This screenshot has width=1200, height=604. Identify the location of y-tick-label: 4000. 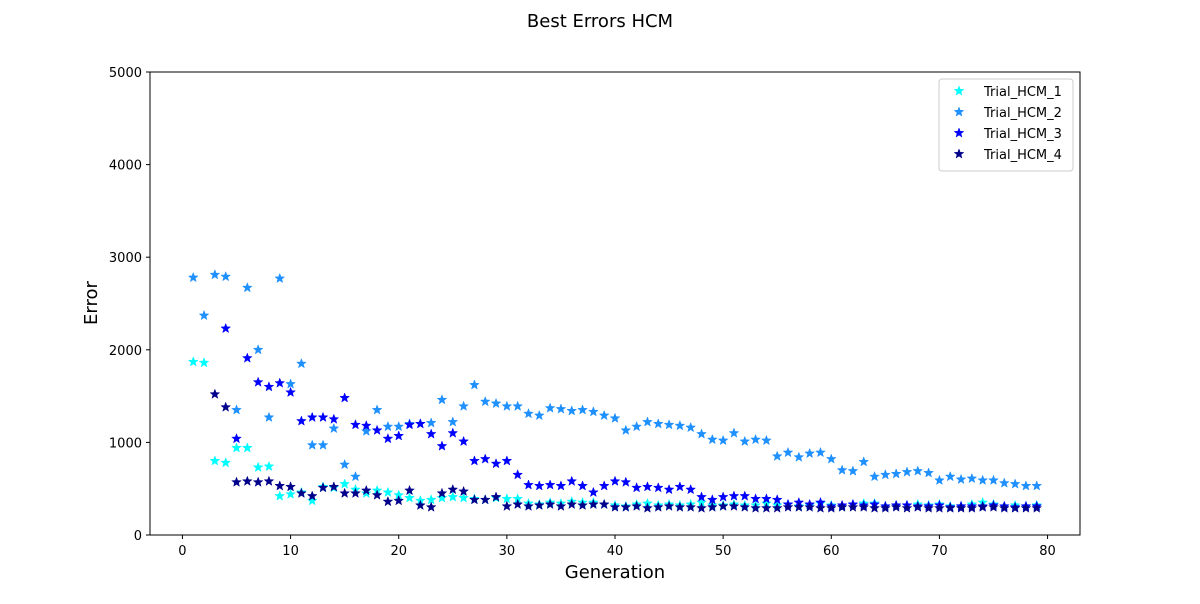
(125, 166).